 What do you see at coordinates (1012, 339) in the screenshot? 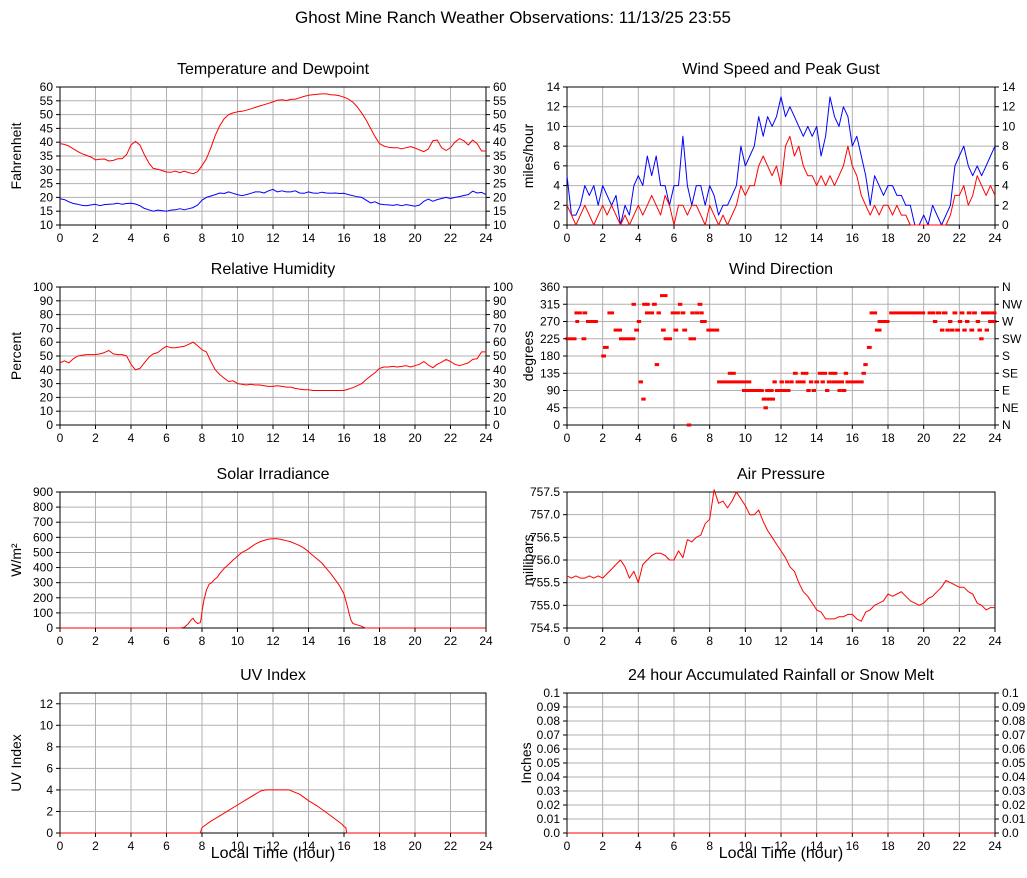
I see `svg-text: SW` at bounding box center [1012, 339].